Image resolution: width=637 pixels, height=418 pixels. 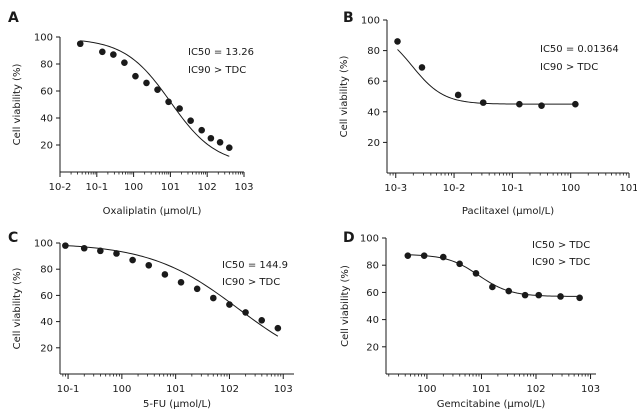 I want to click on x-axis-title: Gemcitabine (µmol/L), so click(x=491, y=404).